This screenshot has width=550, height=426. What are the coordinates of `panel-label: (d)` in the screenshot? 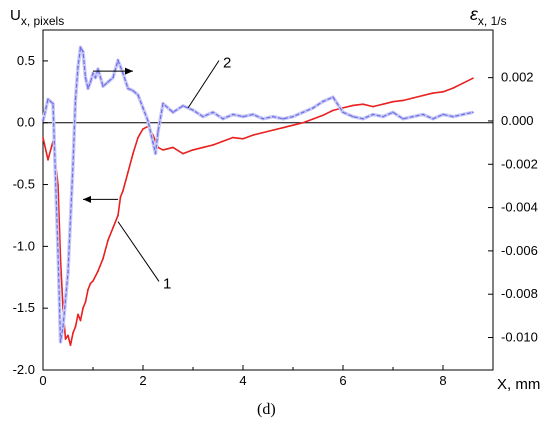 It's located at (266, 409).